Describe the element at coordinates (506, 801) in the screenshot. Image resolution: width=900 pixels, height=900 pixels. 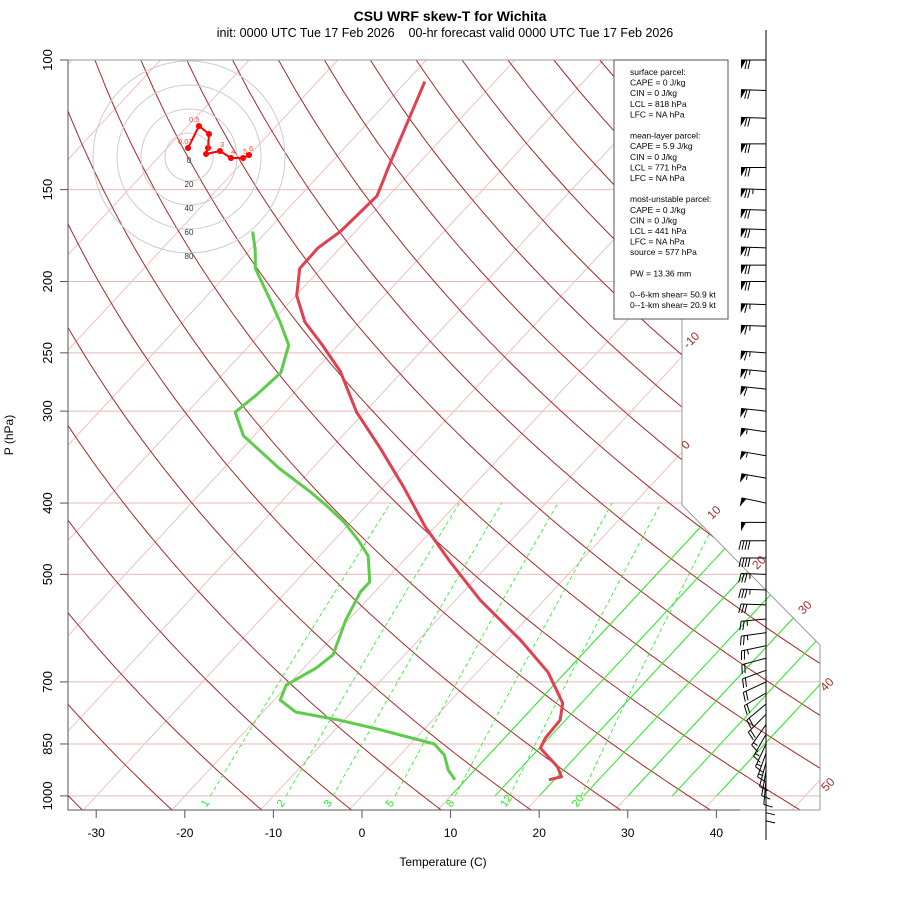
I see `mixing-ratio-label: 12` at that location.